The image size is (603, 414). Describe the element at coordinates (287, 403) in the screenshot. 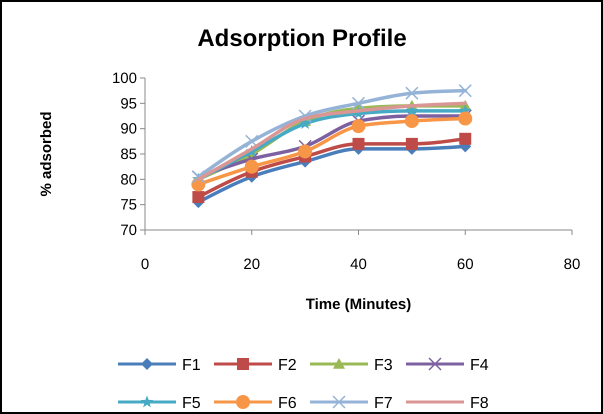

I see `legend-label: F6` at that location.